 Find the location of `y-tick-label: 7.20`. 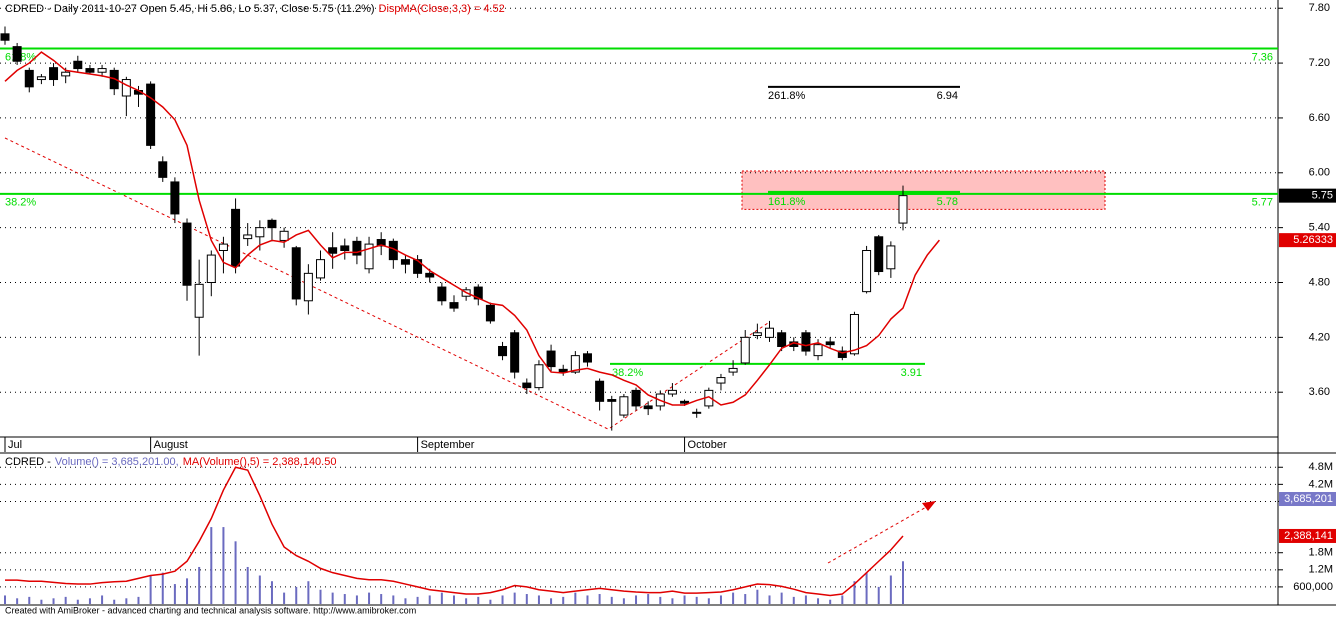

y-tick-label: 7.20 is located at coordinates (1319, 63).